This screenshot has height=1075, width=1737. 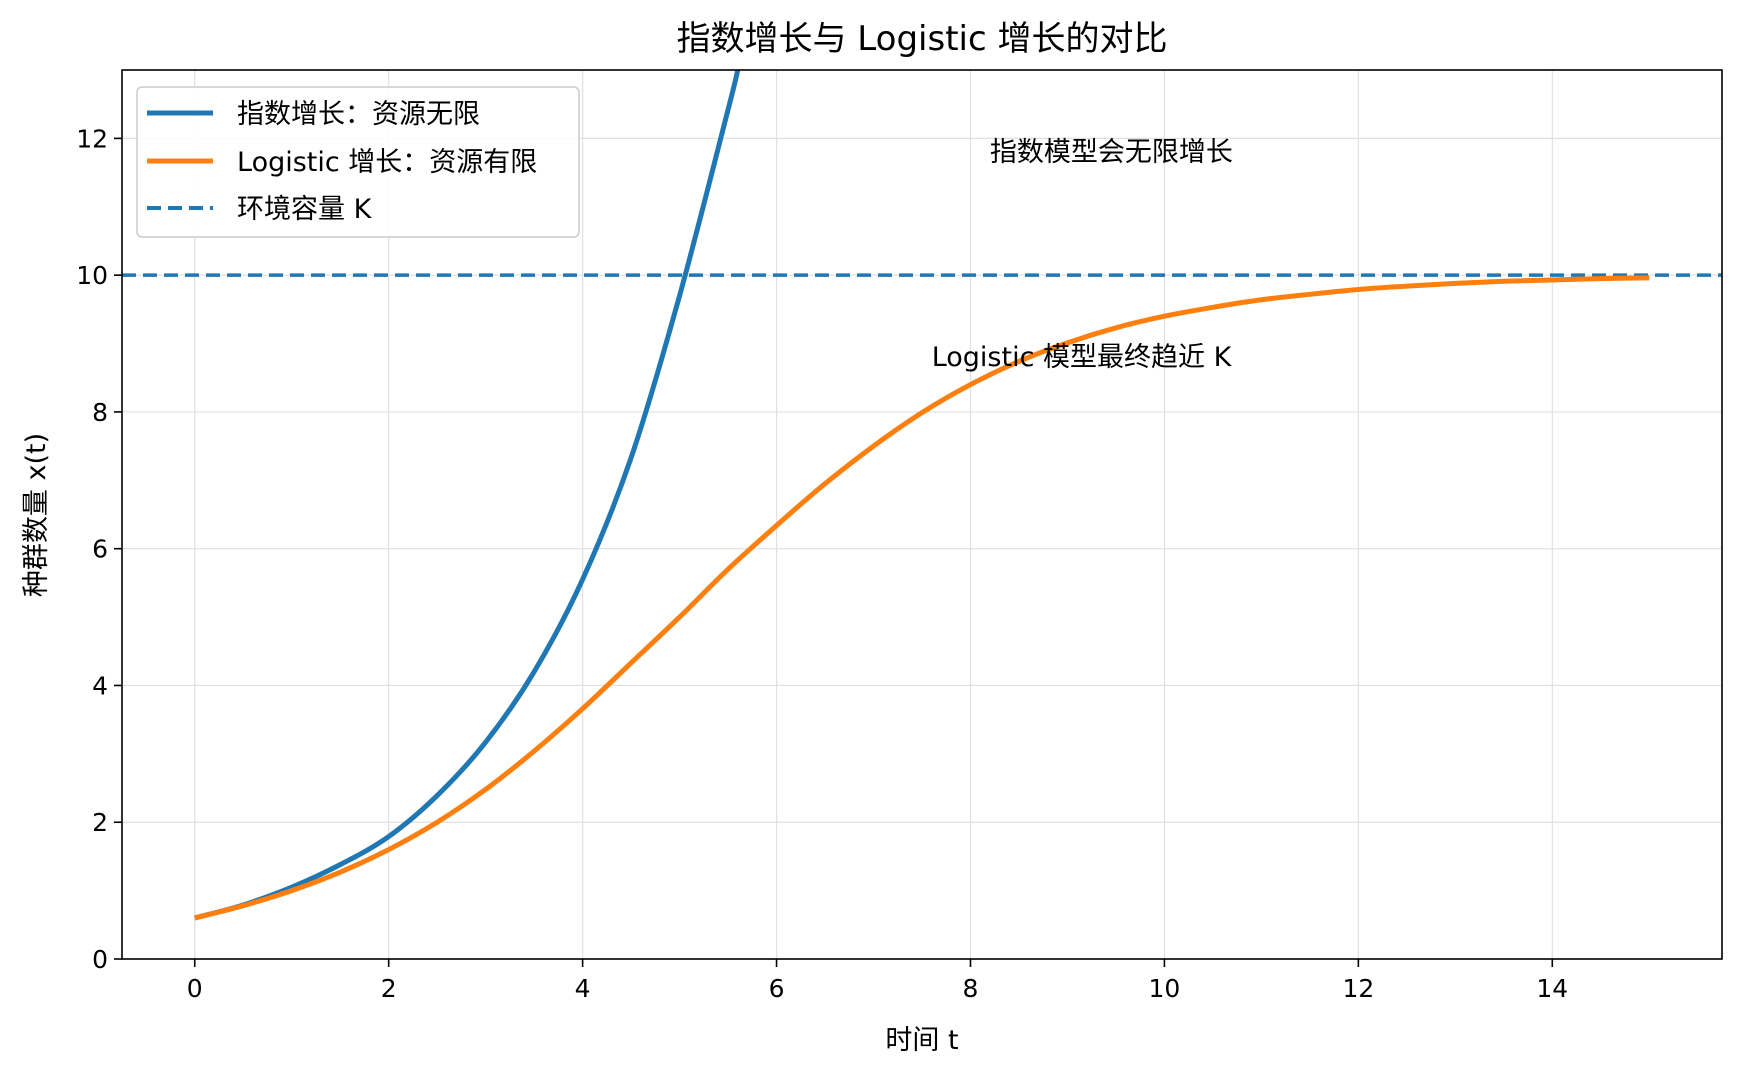 I want to click on y-tick-label: 12, so click(x=92, y=138).